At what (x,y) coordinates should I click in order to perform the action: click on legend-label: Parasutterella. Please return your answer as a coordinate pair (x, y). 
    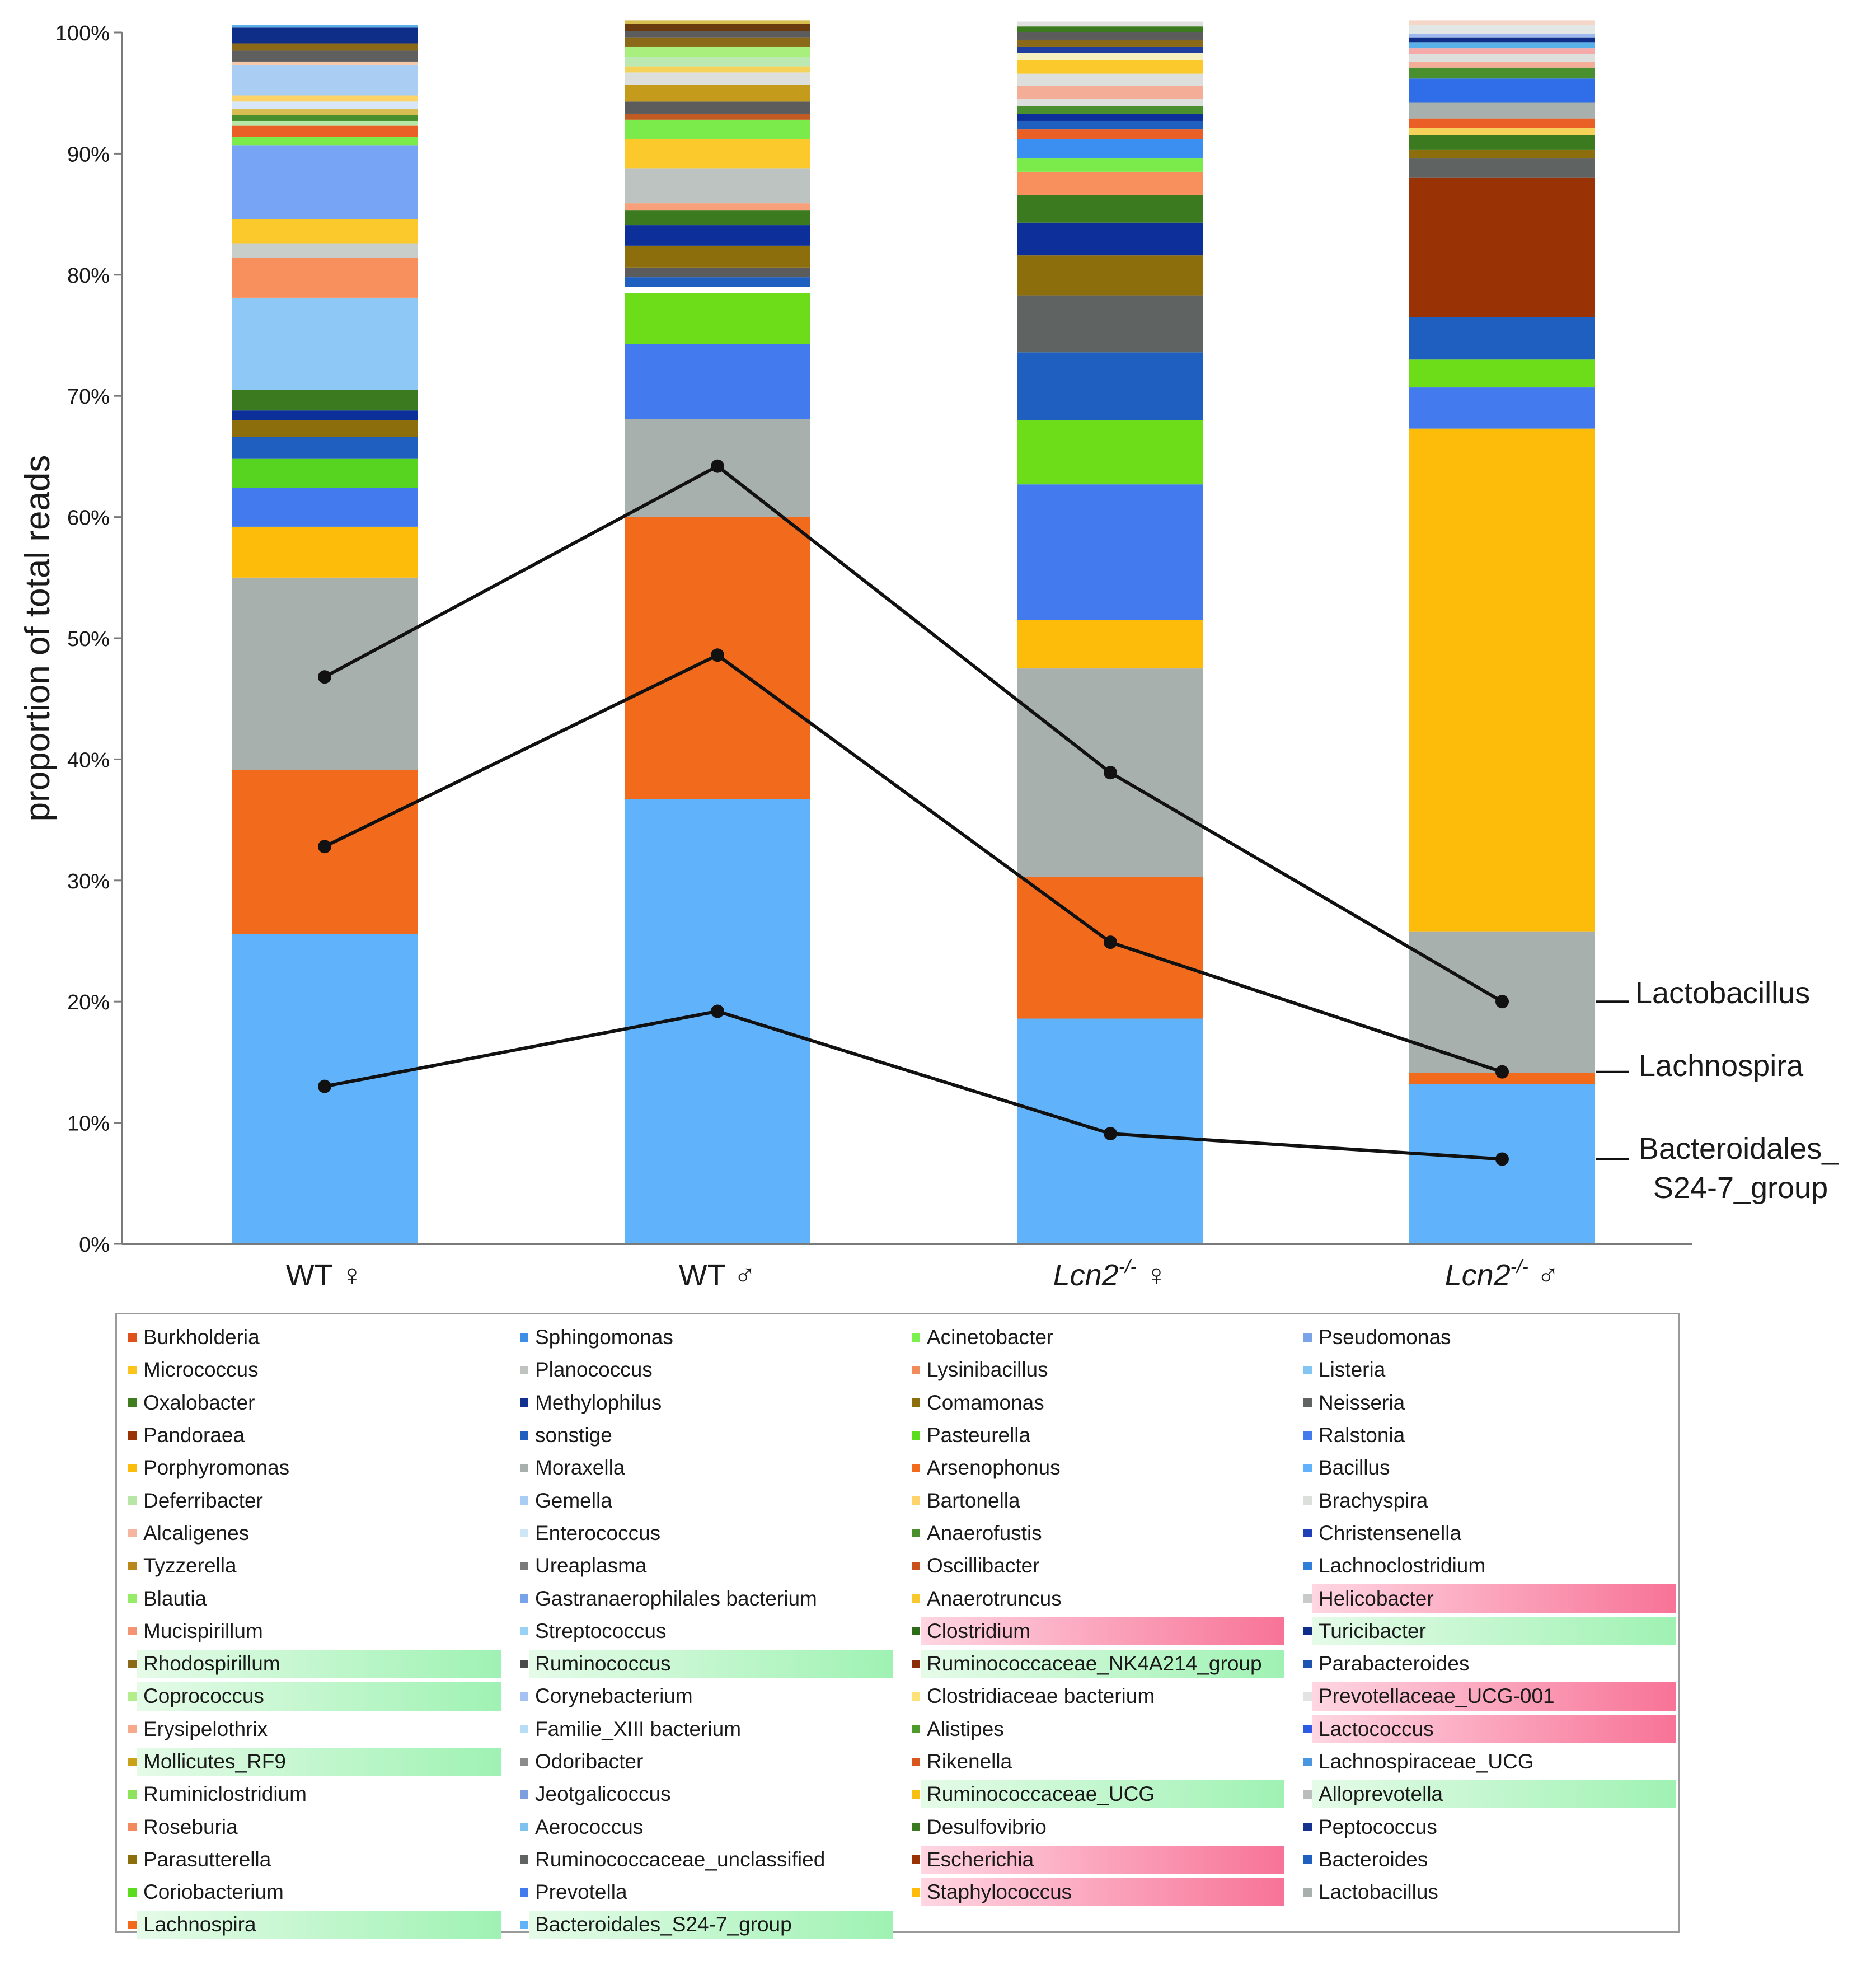
    Looking at the image, I should click on (207, 1859).